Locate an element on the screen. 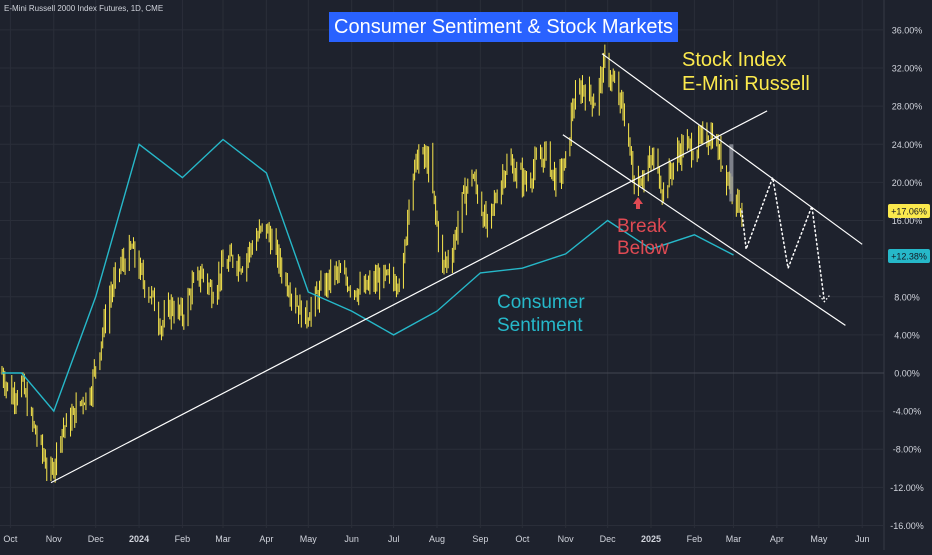  y-tick-label: -8.00% is located at coordinates (907, 450).